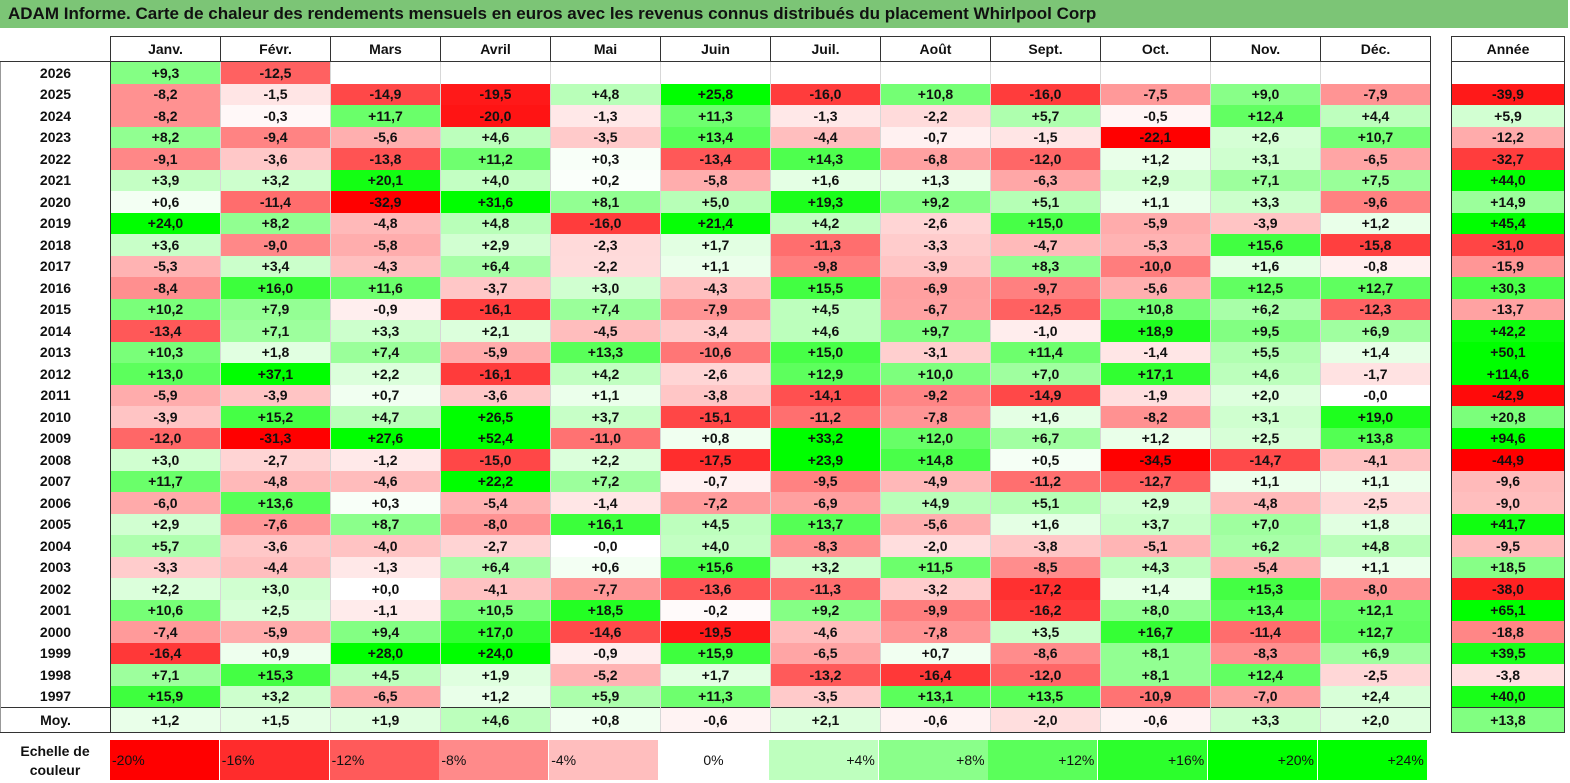  Describe the element at coordinates (385, 567) in the screenshot. I see `heatmap-cell: -1,3` at that location.